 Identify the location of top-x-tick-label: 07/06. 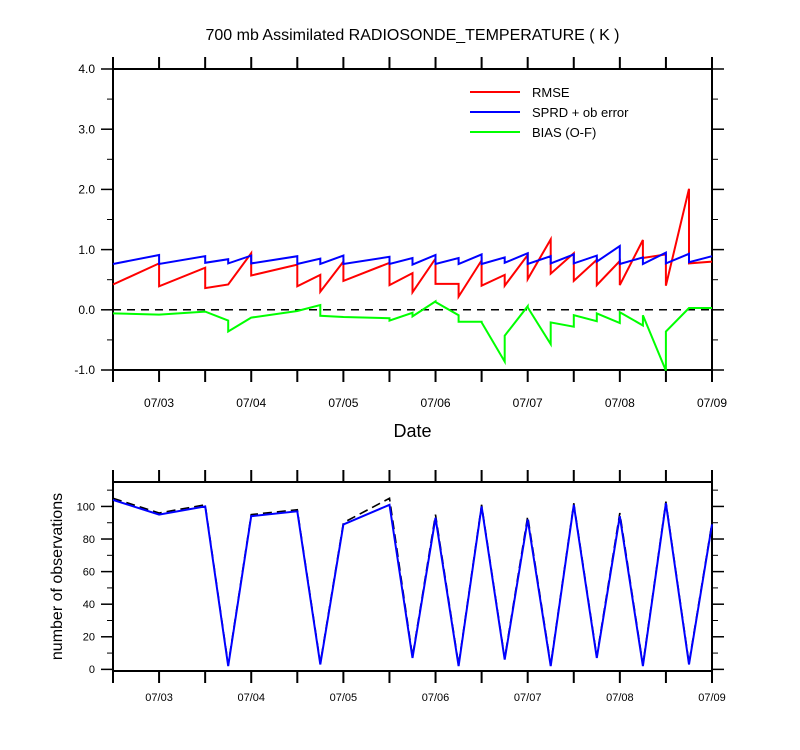
(436, 403).